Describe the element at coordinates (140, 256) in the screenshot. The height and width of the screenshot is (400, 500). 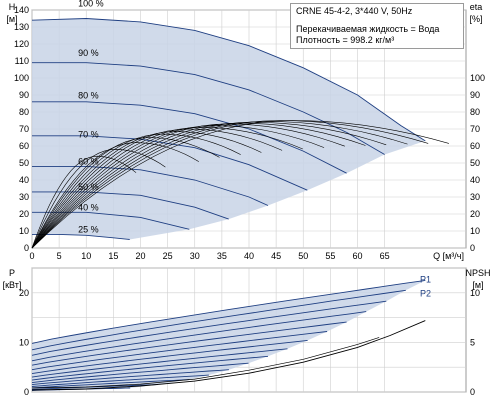
I see `q-tick-label: 20` at that location.